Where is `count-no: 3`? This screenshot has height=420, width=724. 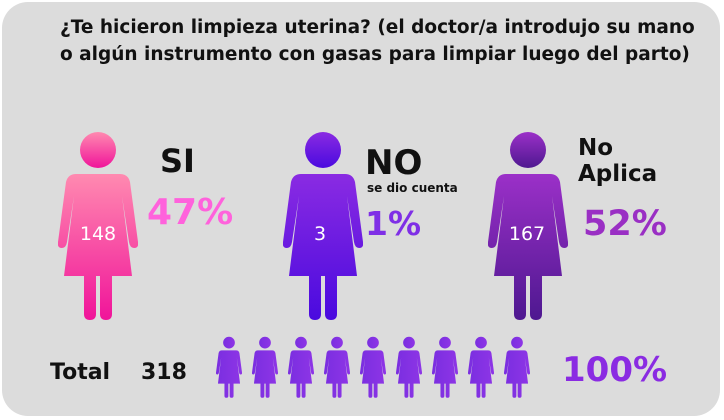 count-no: 3 is located at coordinates (320, 234).